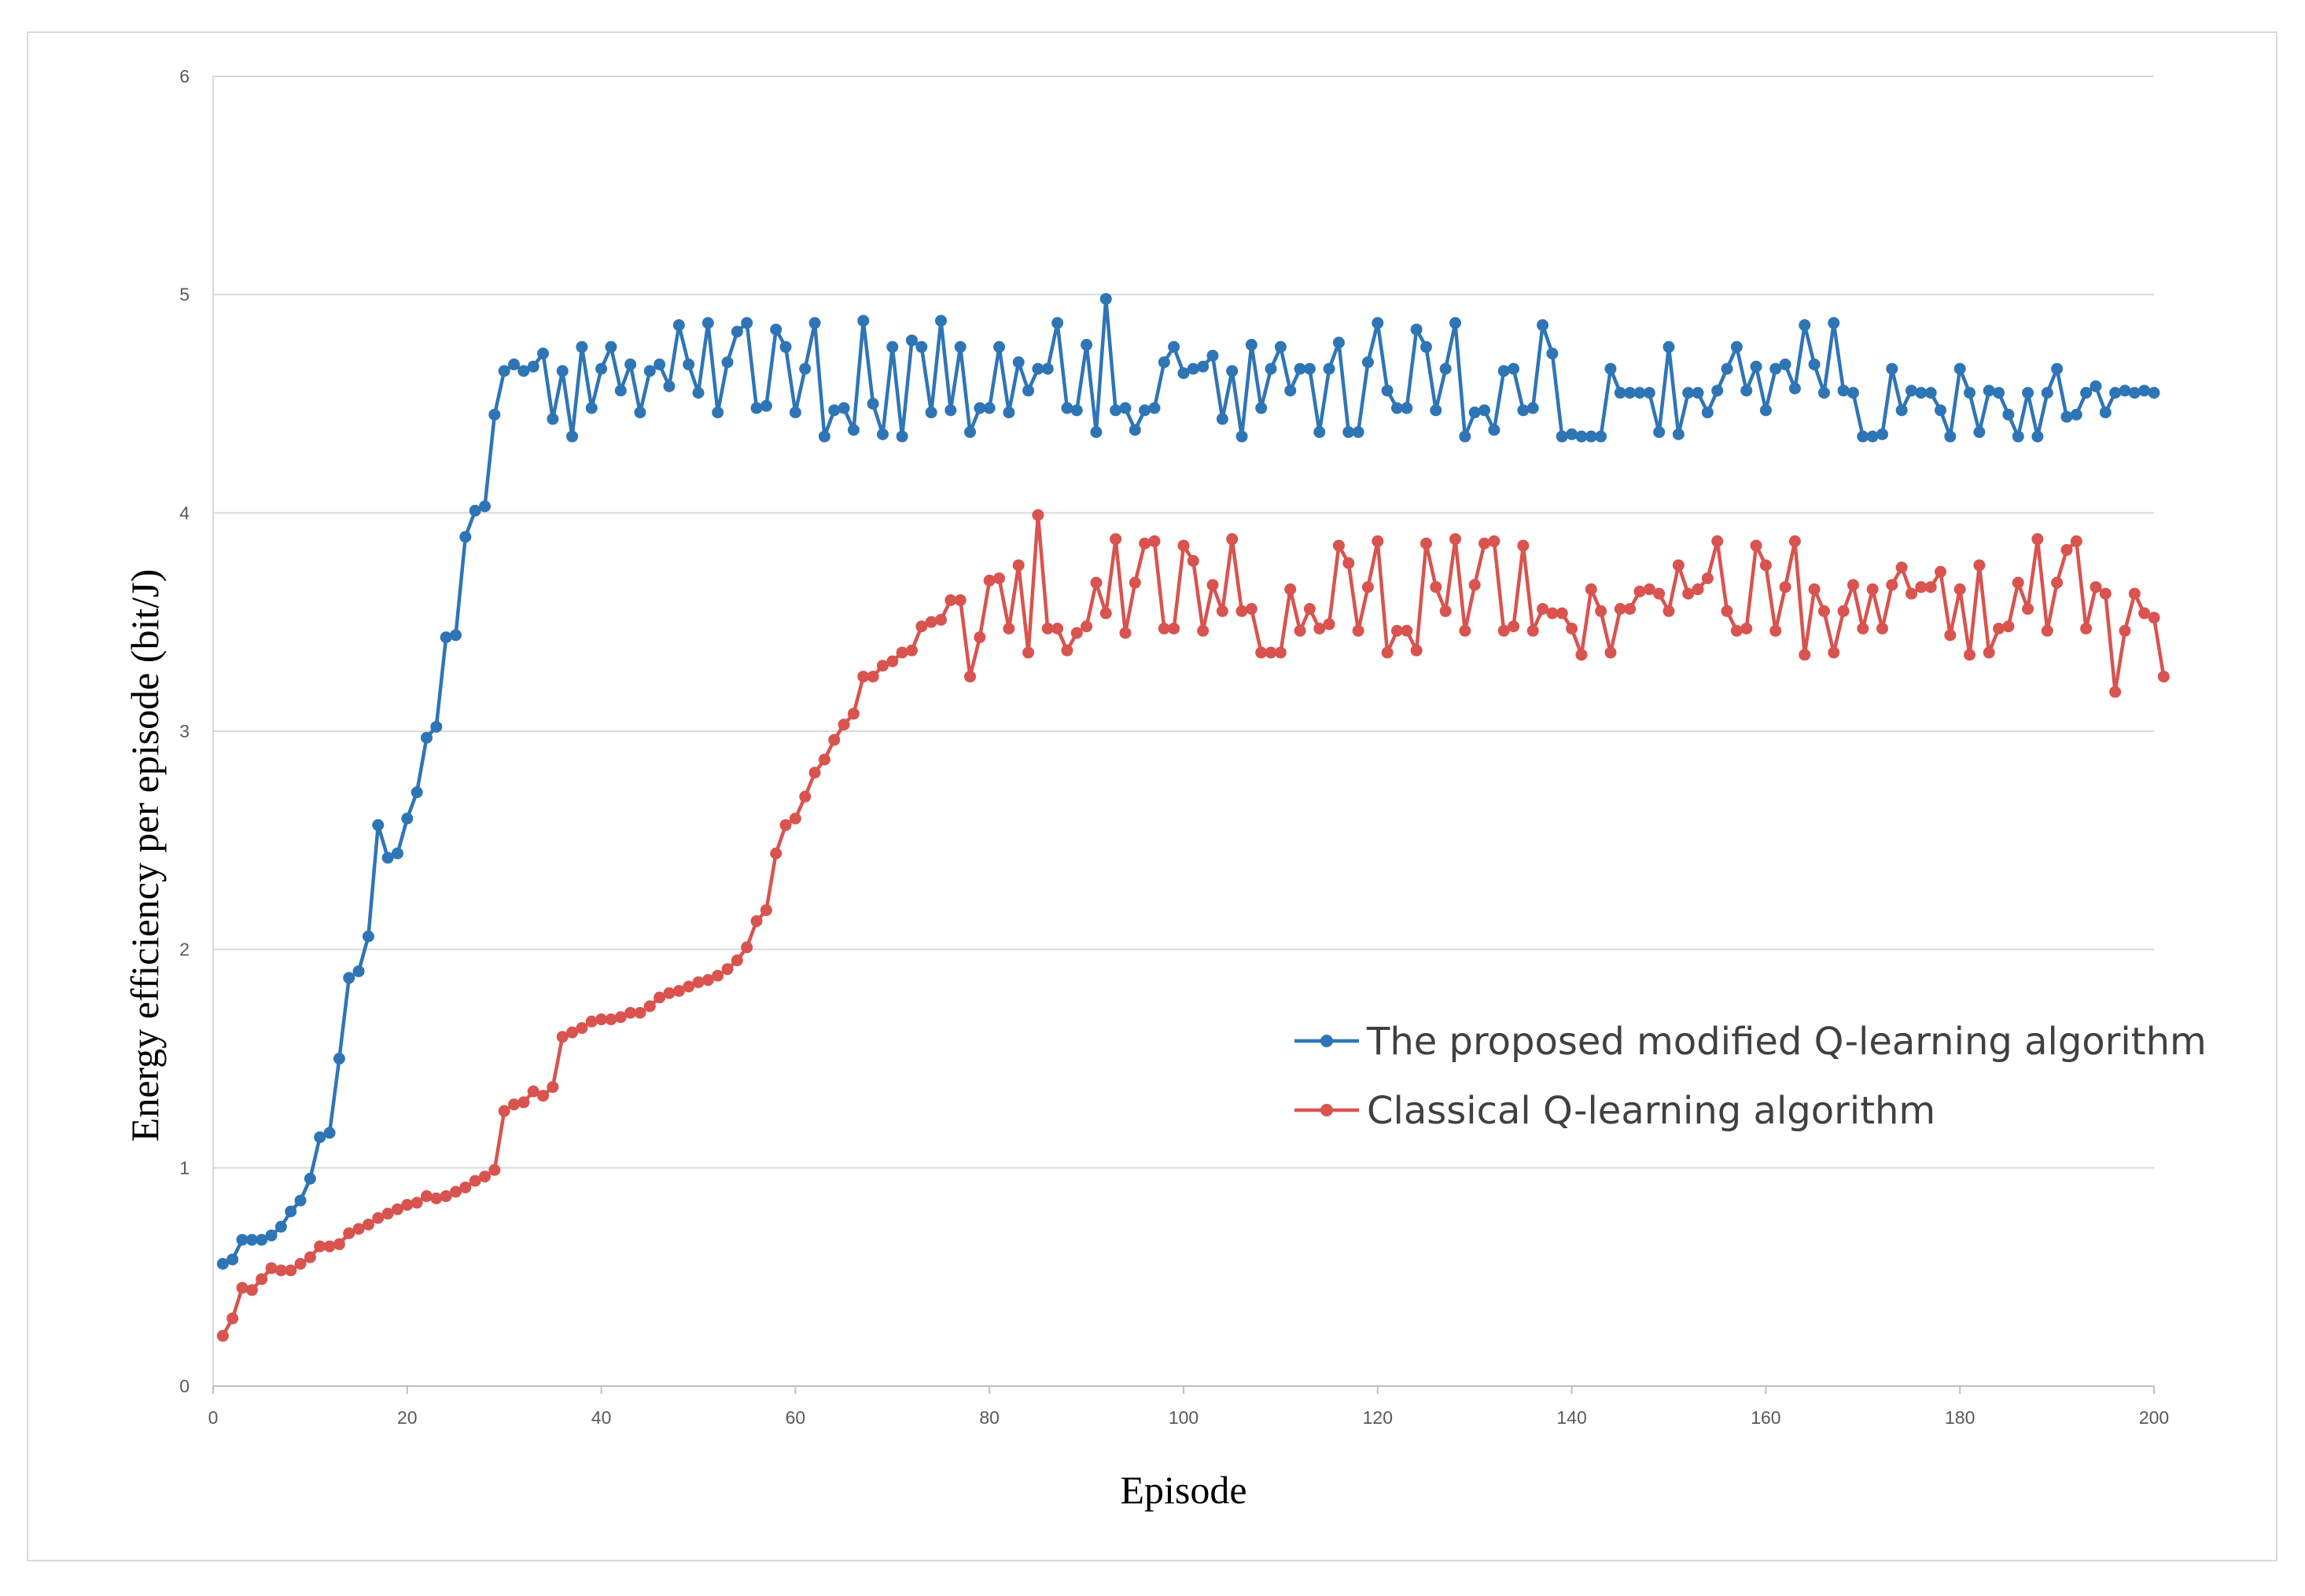 Image resolution: width=2305 pixels, height=1596 pixels. I want to click on y-axis-title: Energy efficiency per episode (bit/J), so click(145, 856).